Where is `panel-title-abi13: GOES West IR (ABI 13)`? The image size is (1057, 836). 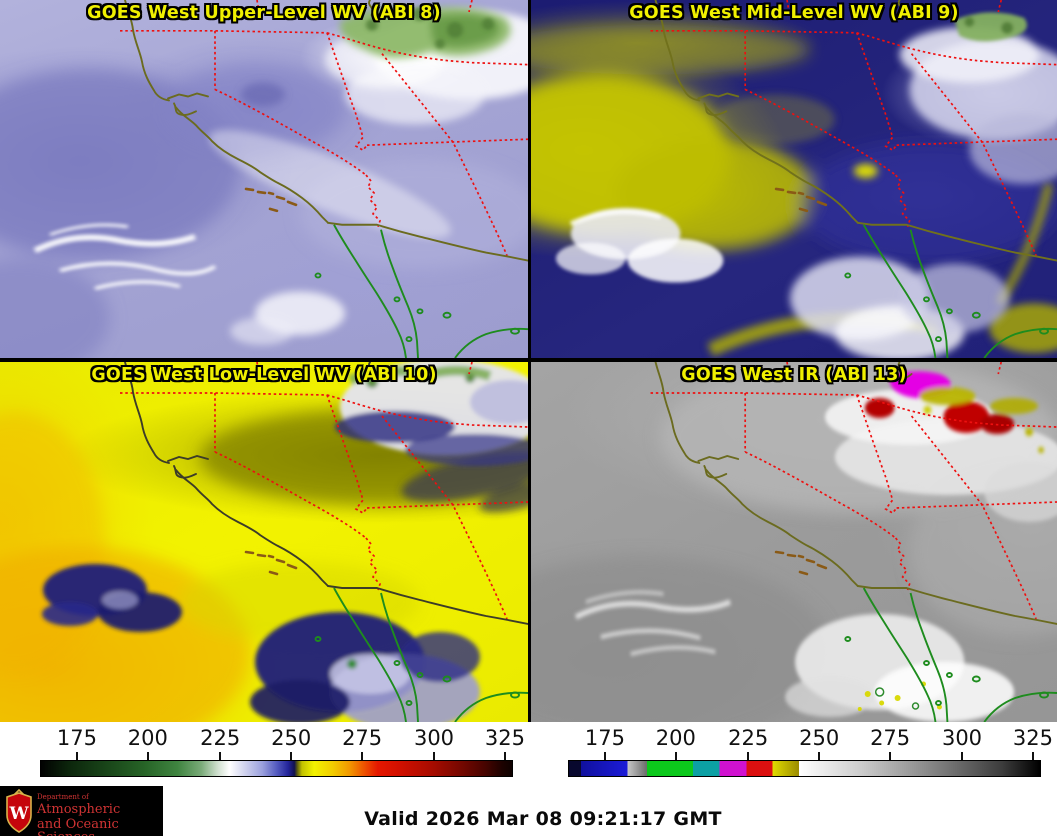
panel-title-abi13: GOES West IR (ABI 13) is located at coordinates (794, 375).